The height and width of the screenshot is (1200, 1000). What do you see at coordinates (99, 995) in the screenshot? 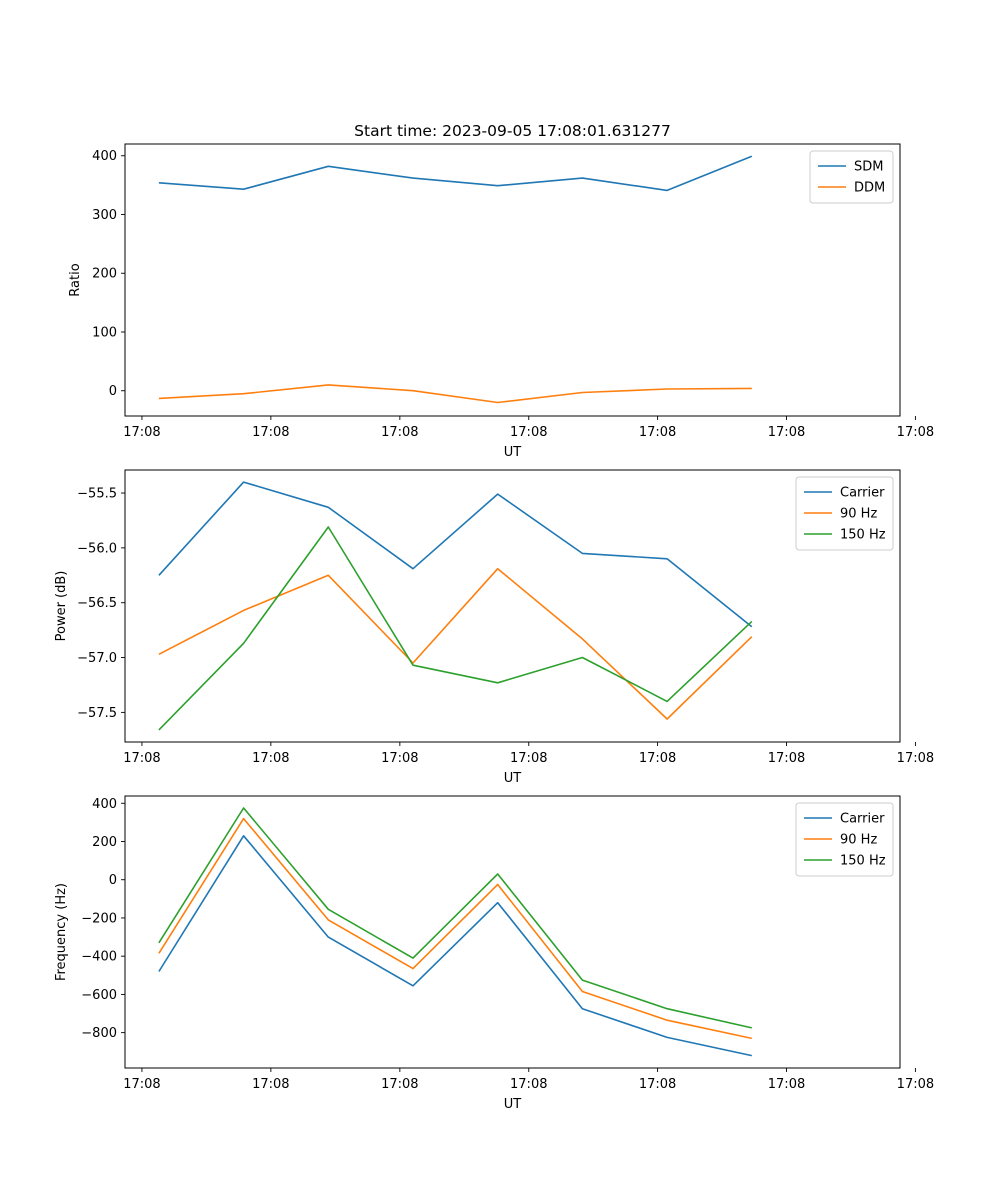
I see `y-tick-label: −600` at bounding box center [99, 995].